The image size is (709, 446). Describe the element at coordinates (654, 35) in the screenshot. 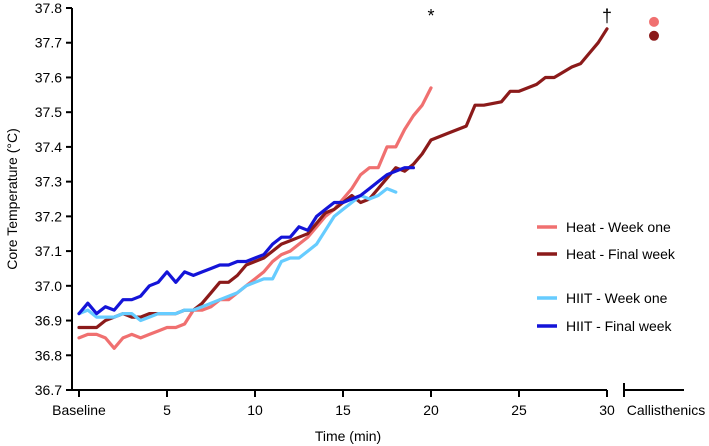

I see `callisthenics-point-heat-final-week` at that location.